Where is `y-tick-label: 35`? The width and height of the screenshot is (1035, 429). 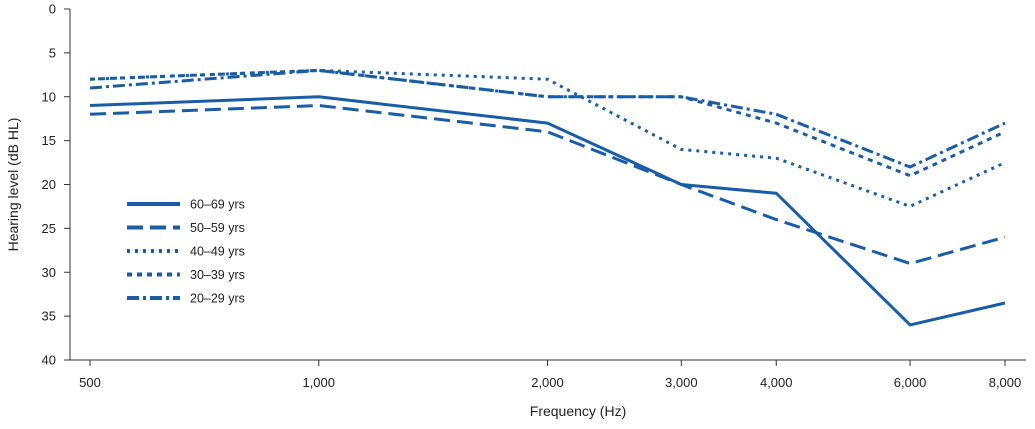
y-tick-label: 35 is located at coordinates (49, 316).